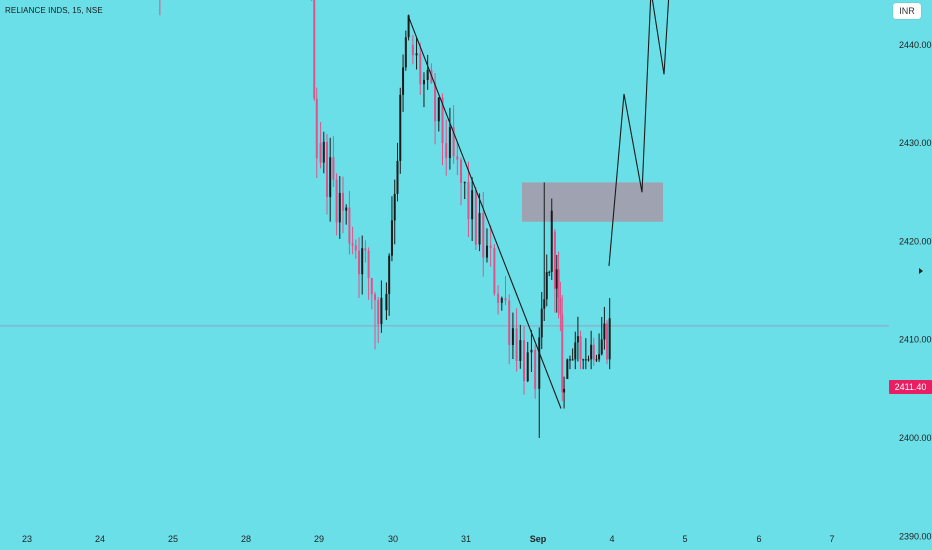 The width and height of the screenshot is (932, 550). I want to click on y-tick-label: 2390.00, so click(915, 536).